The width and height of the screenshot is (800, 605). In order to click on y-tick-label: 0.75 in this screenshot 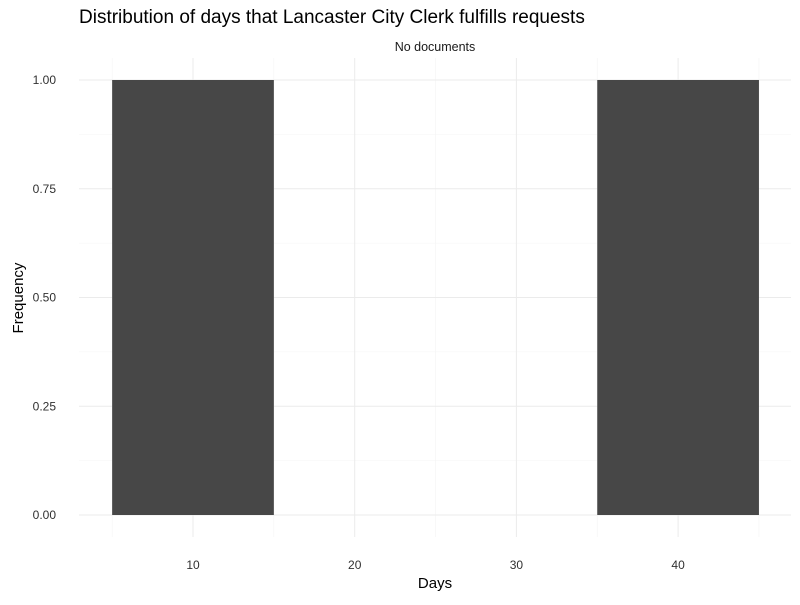, I will do `click(45, 189)`.